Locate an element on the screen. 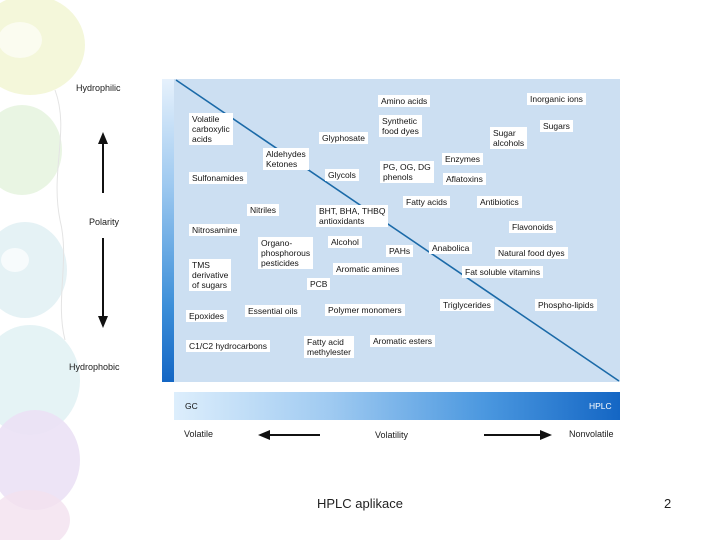 The image size is (720, 540). compound-label: Essential oils is located at coordinates (273, 311).